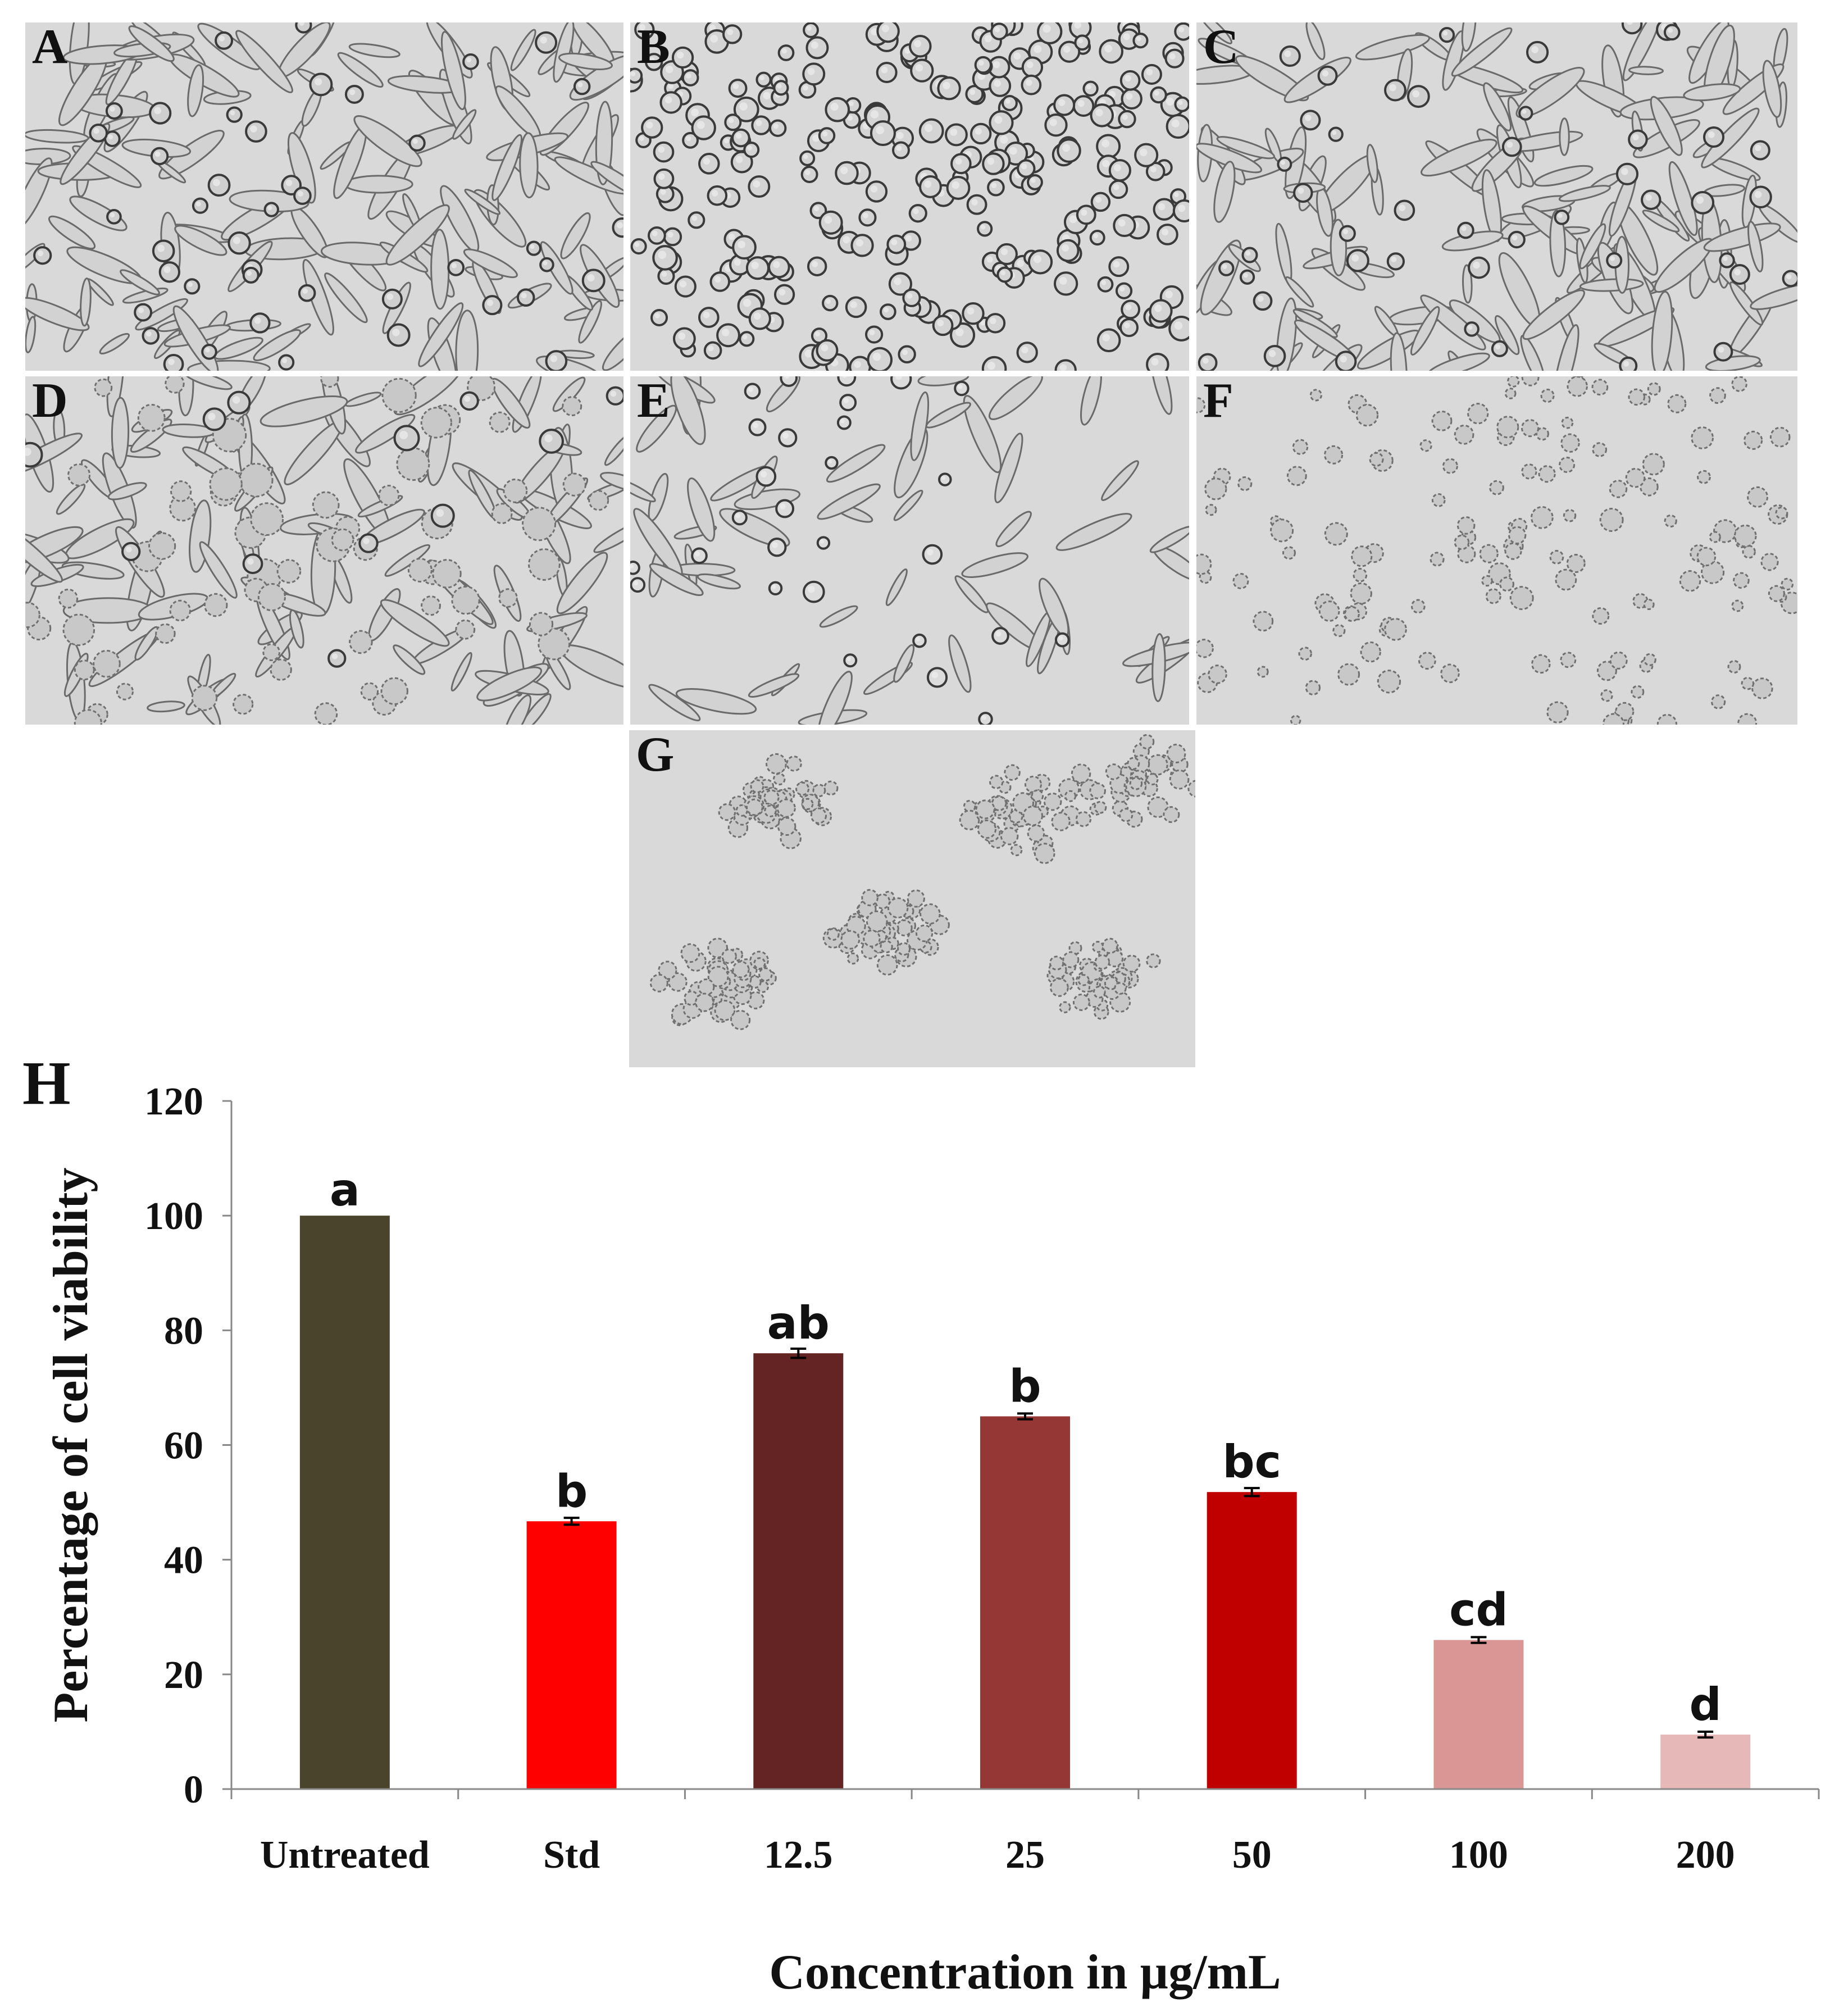 The image size is (1839, 2016). I want to click on micrograph-panel-c: C, so click(1496, 196).